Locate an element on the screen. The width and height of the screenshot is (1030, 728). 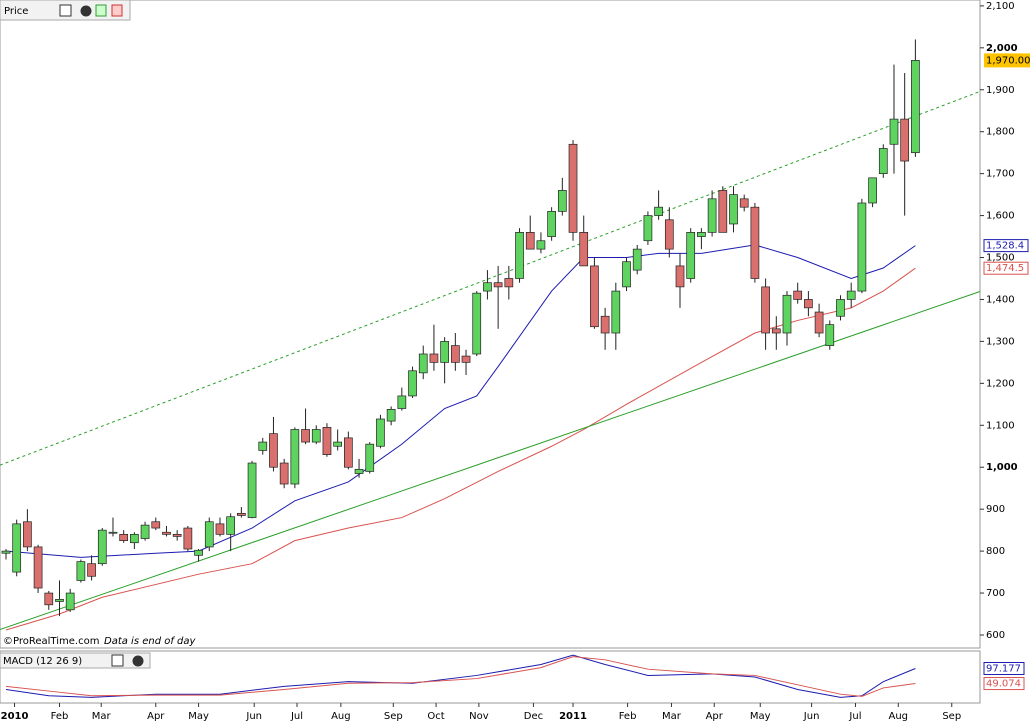
x-tick-label: 2010 is located at coordinates (15, 716).